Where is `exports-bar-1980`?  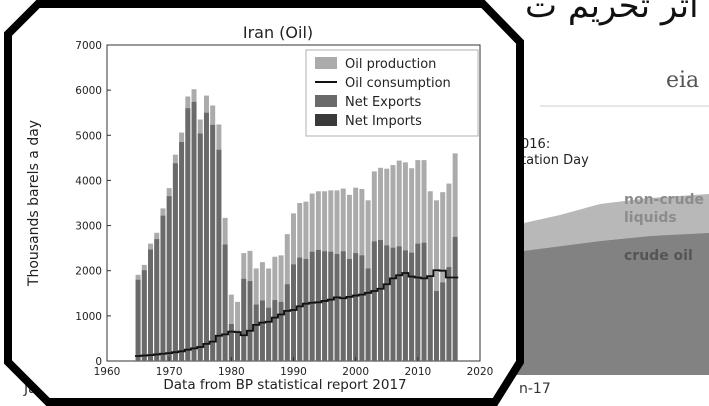 exports-bar-1980 is located at coordinates (231, 342).